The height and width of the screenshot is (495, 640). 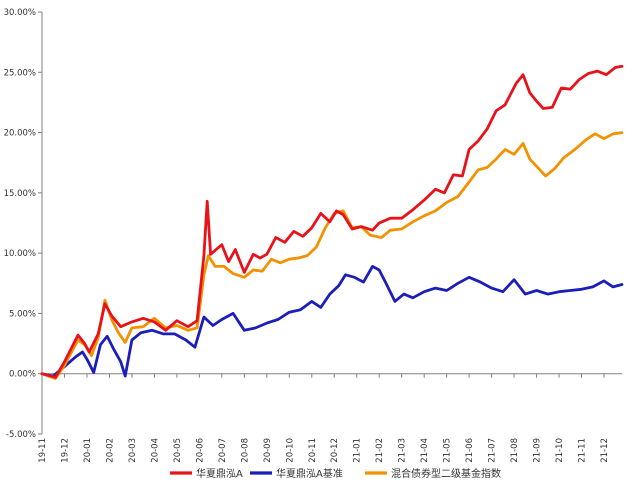 What do you see at coordinates (560, 450) in the screenshot?
I see `x-tick-label: 21-10` at bounding box center [560, 450].